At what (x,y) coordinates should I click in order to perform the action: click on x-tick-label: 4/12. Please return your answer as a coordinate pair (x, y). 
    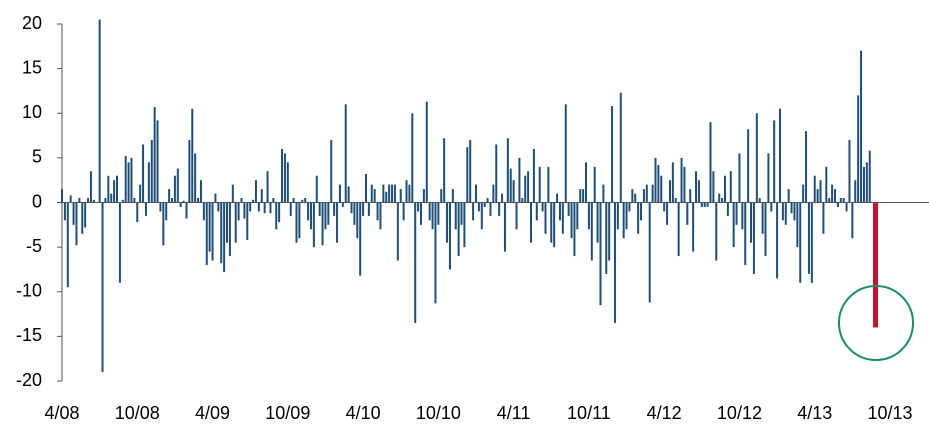
    Looking at the image, I should click on (664, 413).